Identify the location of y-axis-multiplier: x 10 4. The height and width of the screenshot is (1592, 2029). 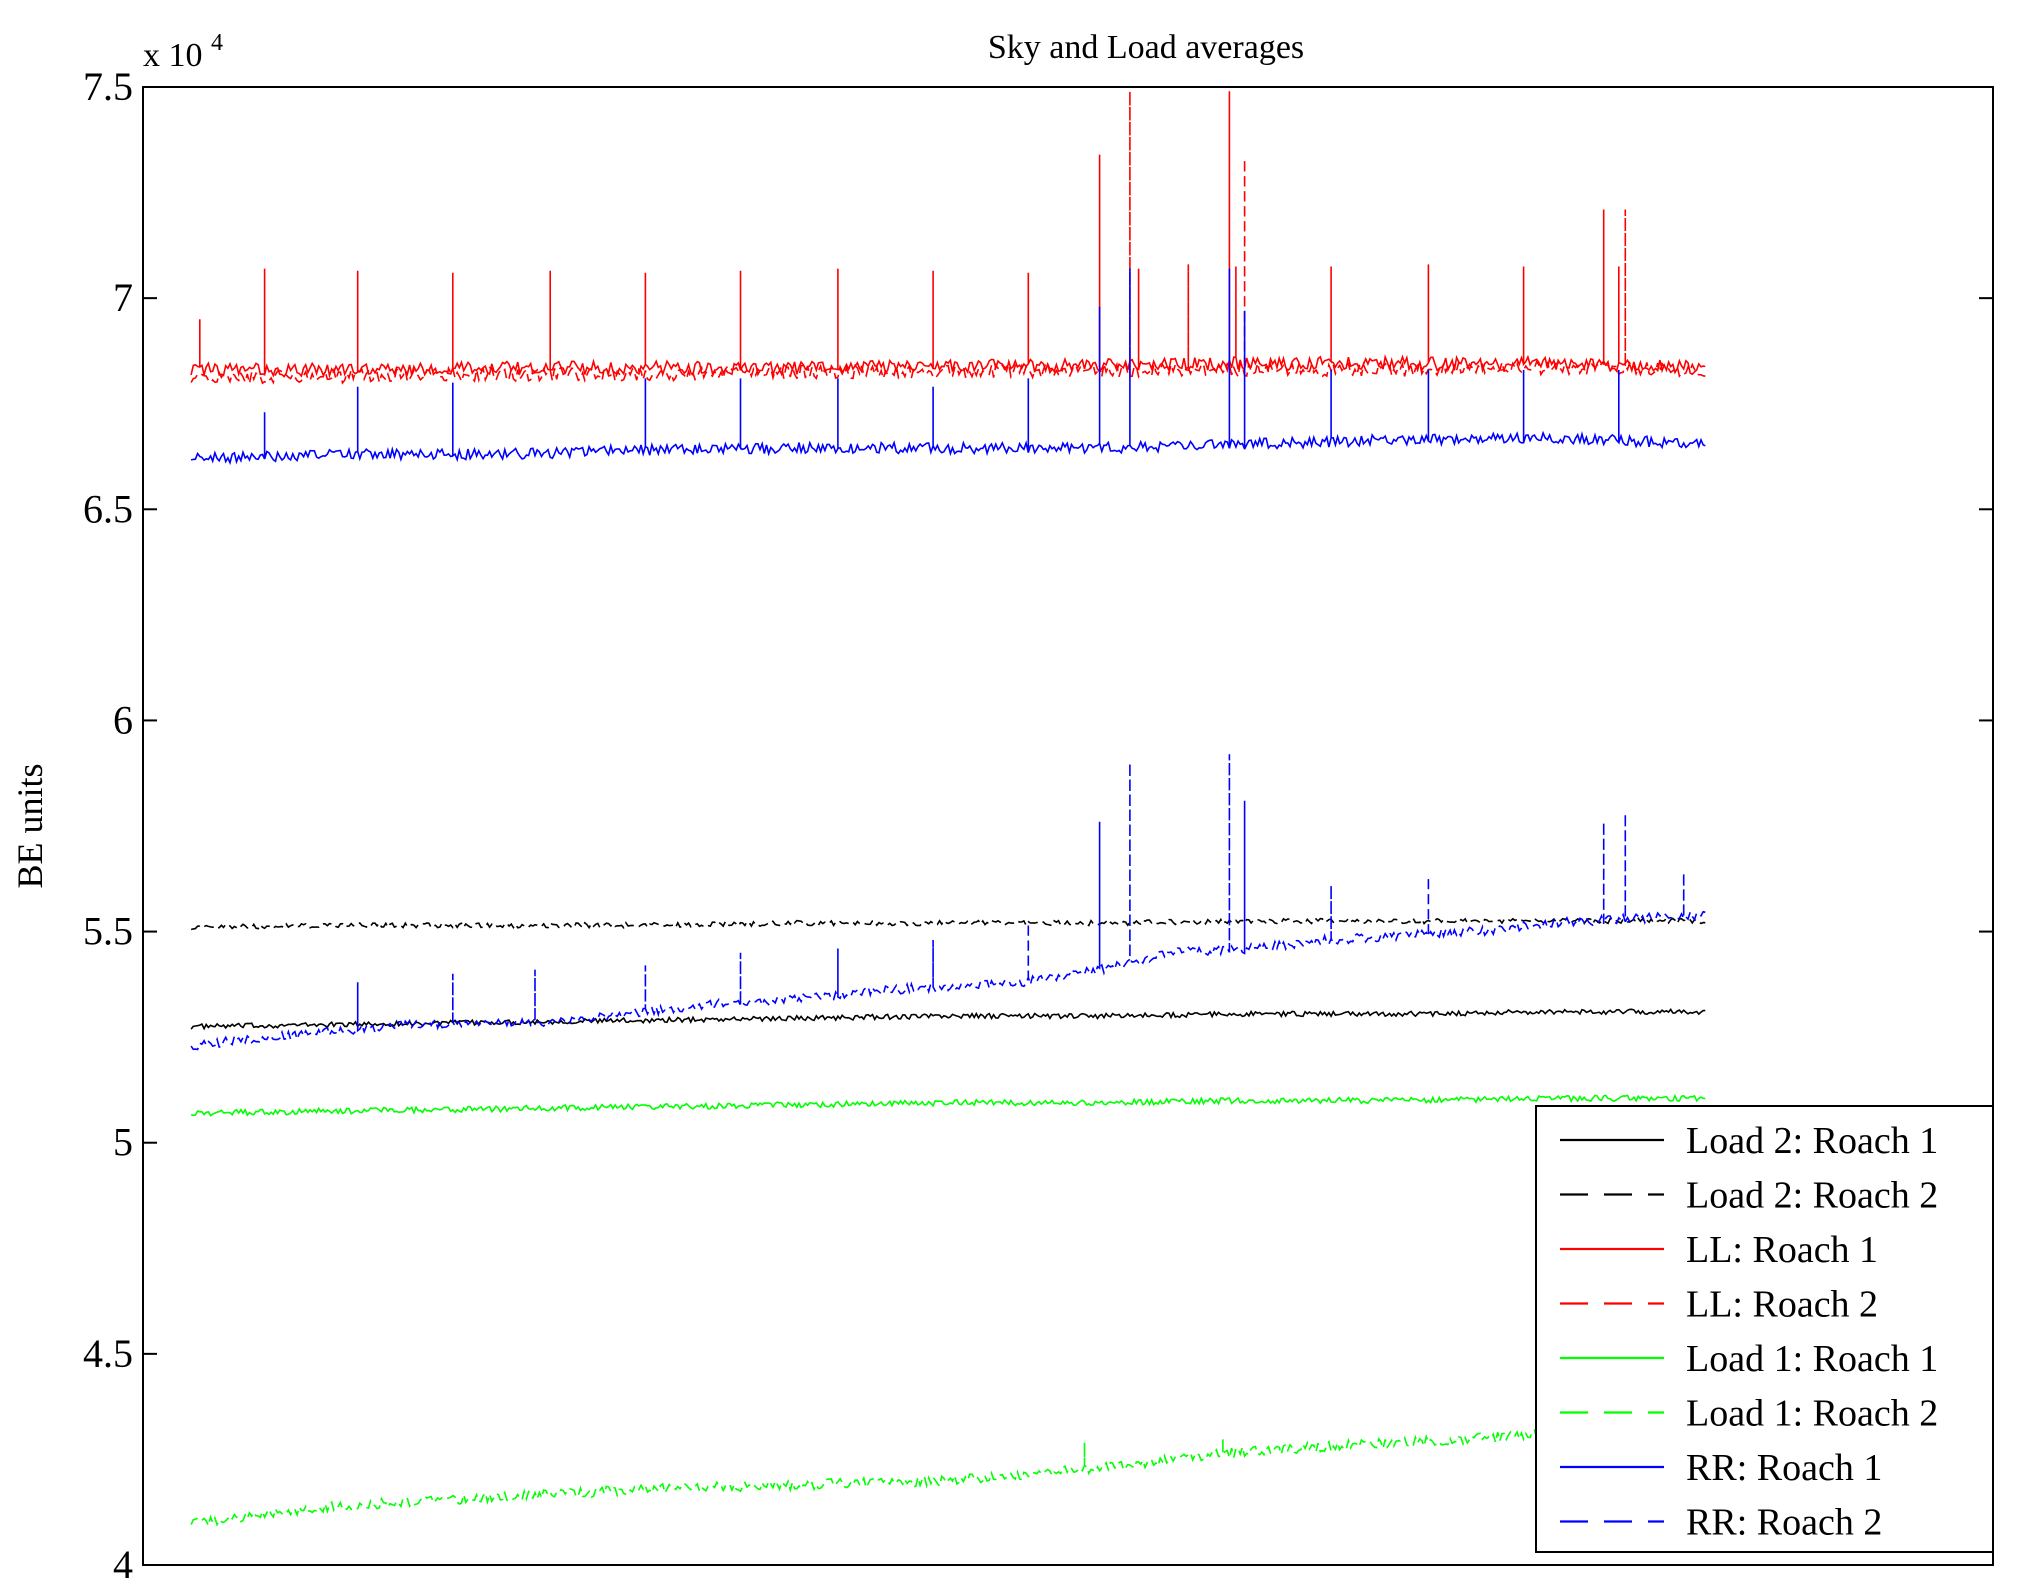
(183, 52).